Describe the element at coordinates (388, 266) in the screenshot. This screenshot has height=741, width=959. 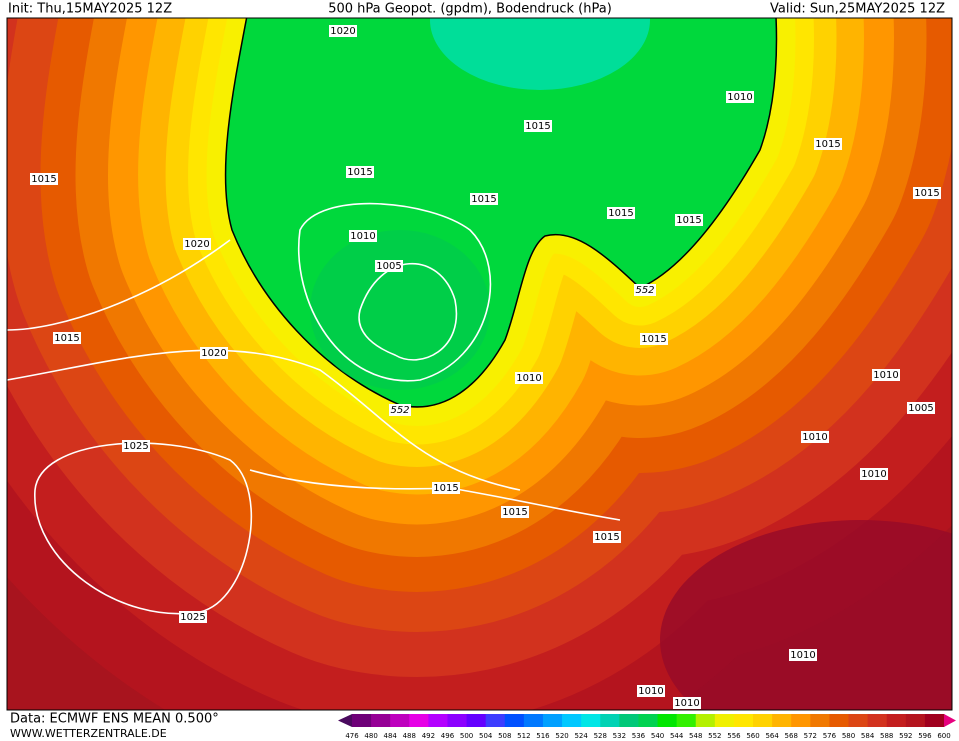
I see `isobar-label: 1005` at that location.